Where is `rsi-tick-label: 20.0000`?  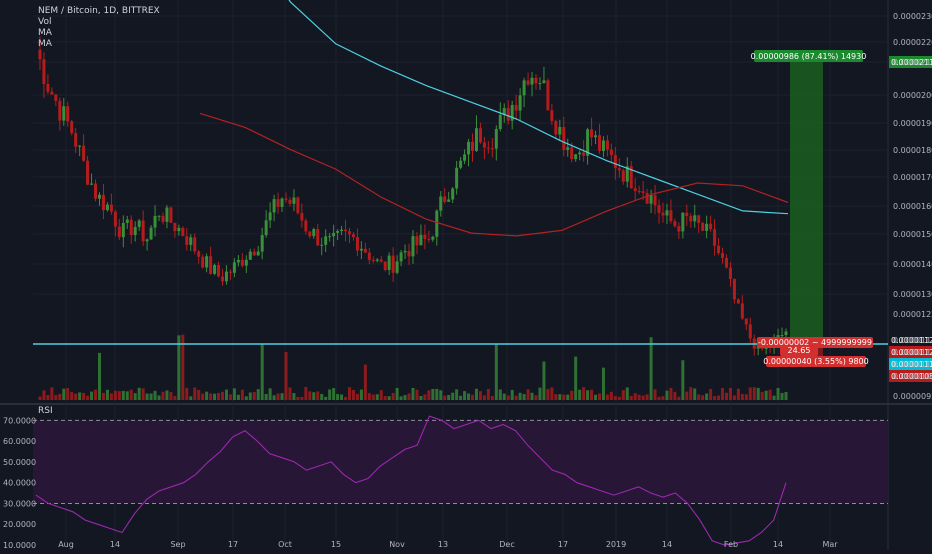 rsi-tick-label: 20.0000 is located at coordinates (19, 524).